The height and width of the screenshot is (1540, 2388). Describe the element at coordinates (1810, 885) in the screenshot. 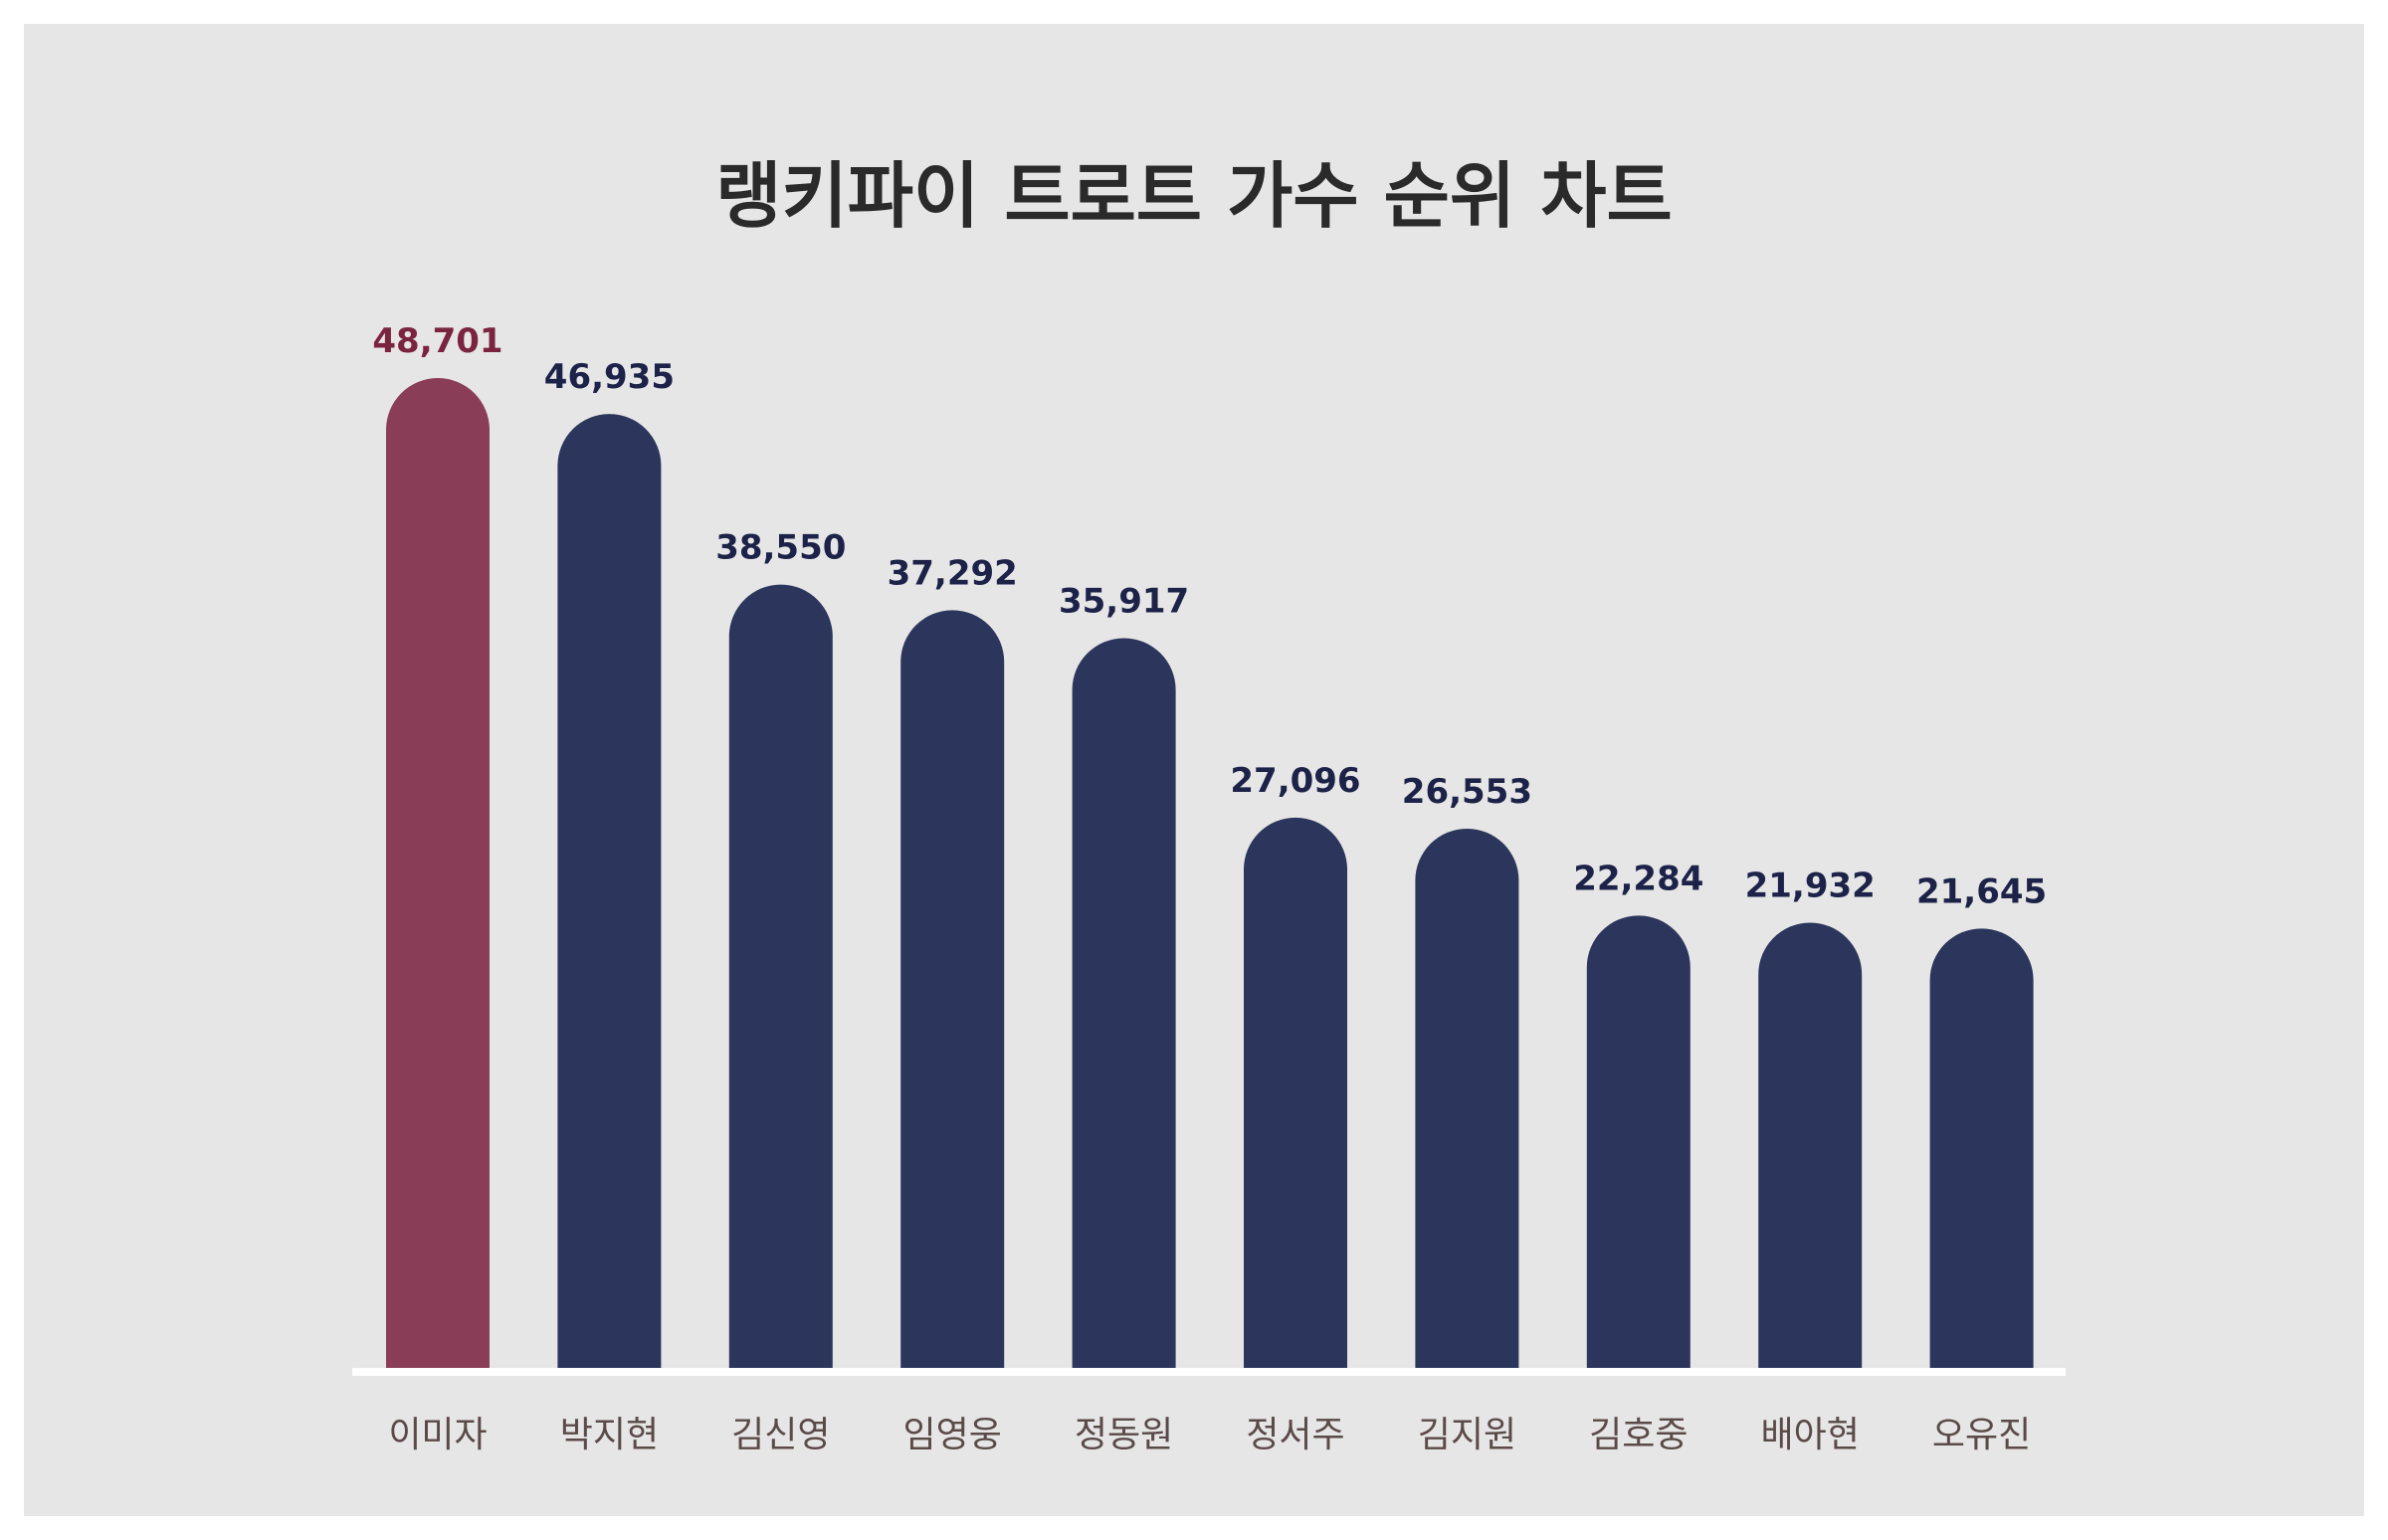

I see `value-label-8: 21,932` at that location.